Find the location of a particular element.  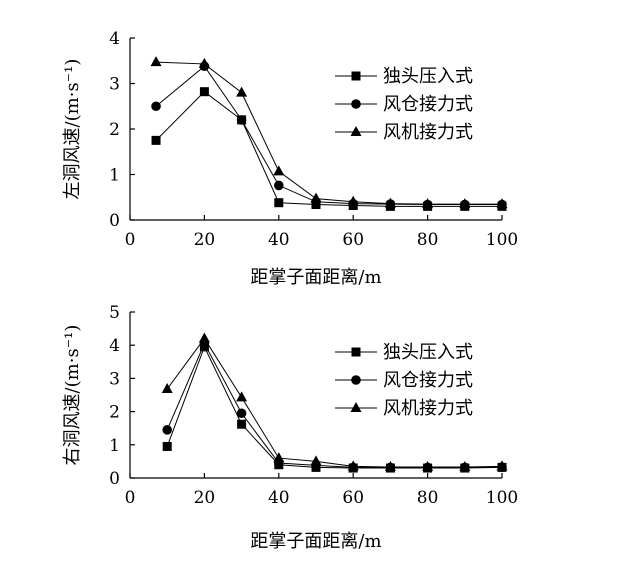

y-axis-title: 左洞风速/(m·s⁻¹) is located at coordinates (72, 129).